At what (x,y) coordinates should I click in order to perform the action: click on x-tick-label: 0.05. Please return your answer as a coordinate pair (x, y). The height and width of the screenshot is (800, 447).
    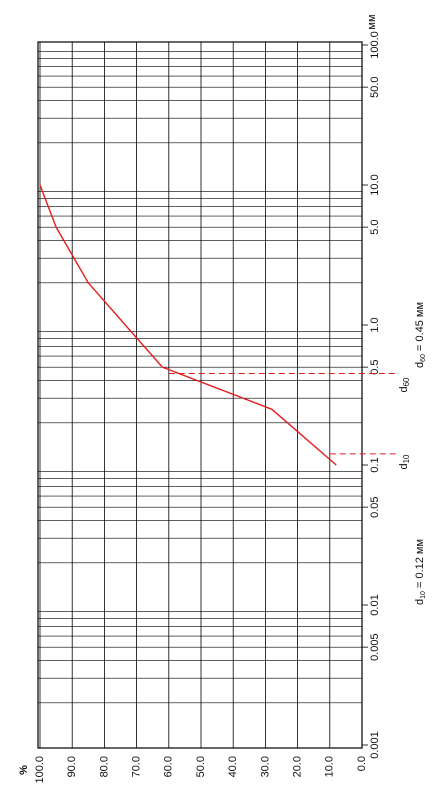
    Looking at the image, I should click on (375, 506).